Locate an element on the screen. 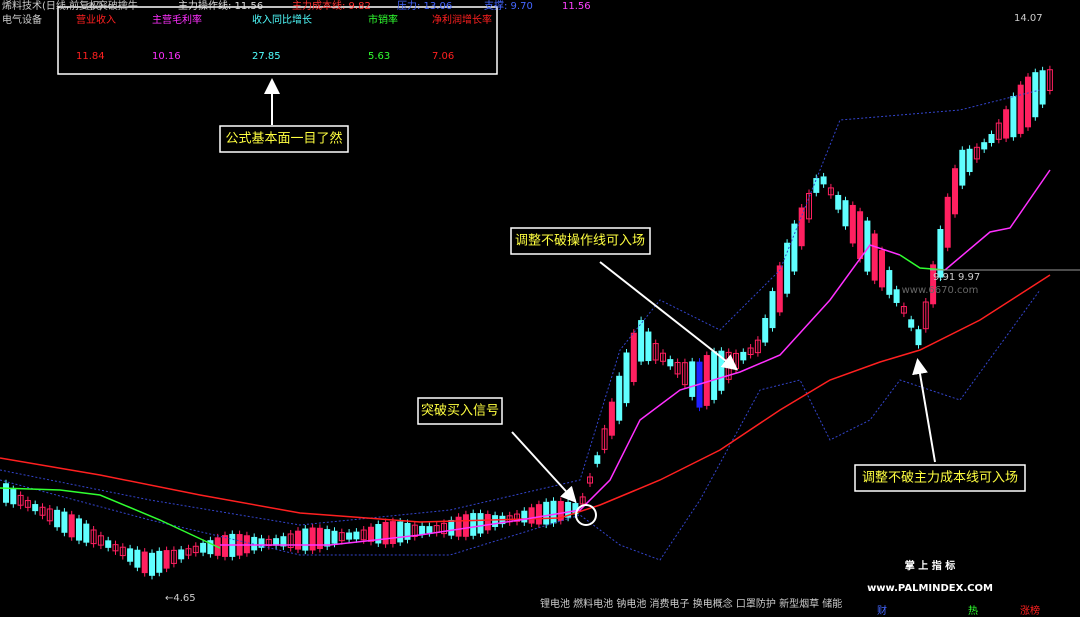 The width and height of the screenshot is (1080, 617). badge: 涨榜 is located at coordinates (1030, 610).